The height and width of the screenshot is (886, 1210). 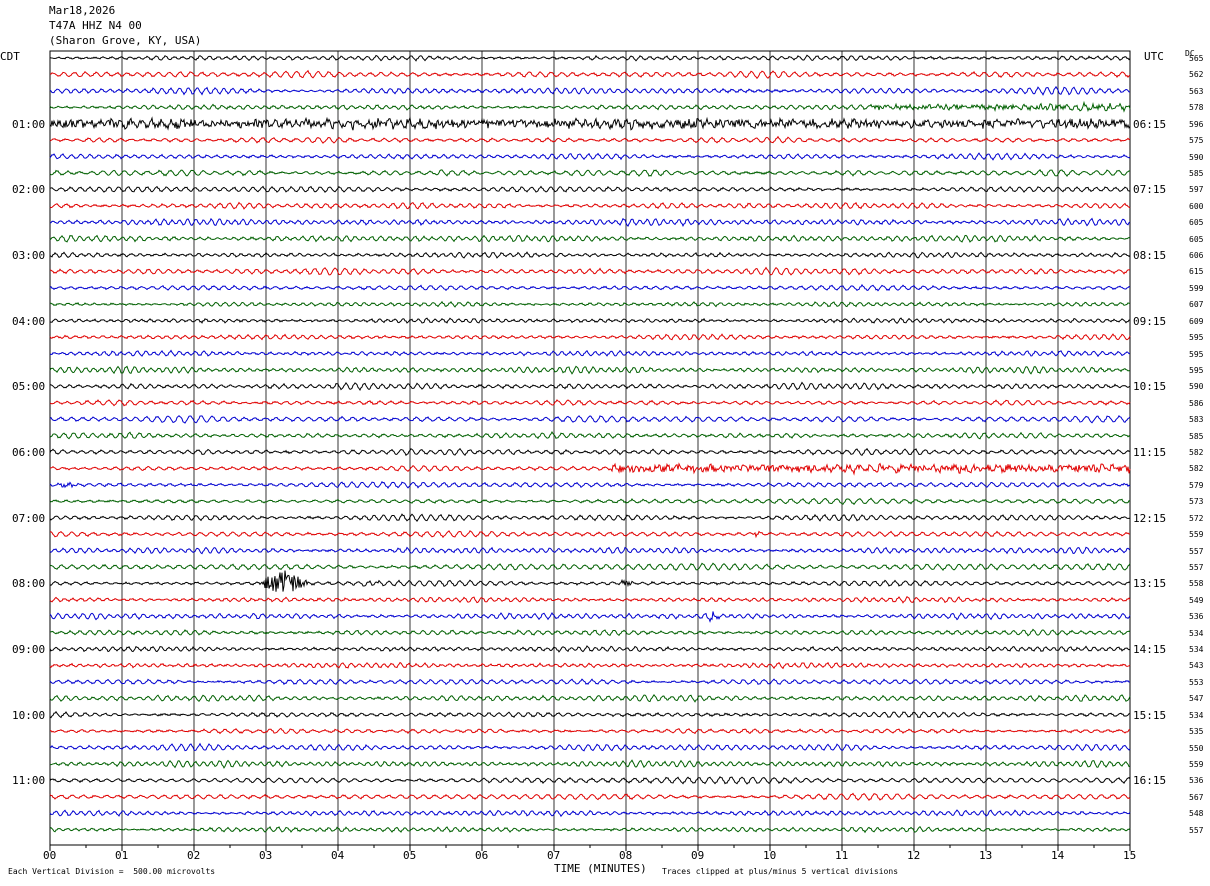 What do you see at coordinates (1196, 190) in the screenshot?
I see `dc-offset-label: 597` at bounding box center [1196, 190].